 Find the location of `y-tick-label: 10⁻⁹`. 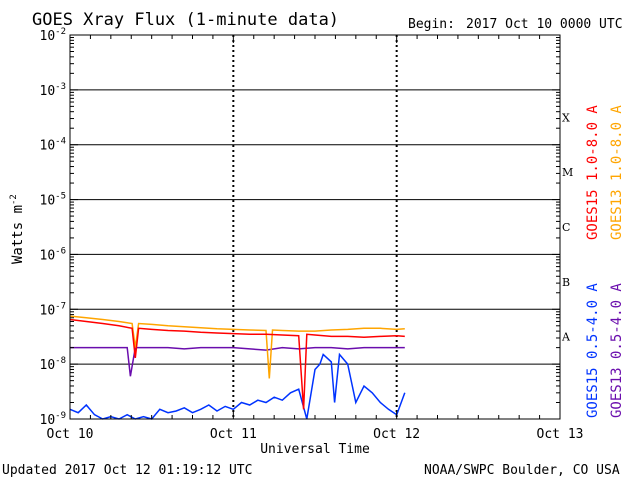

y-tick-label: 10⁻⁹ is located at coordinates (53, 419).